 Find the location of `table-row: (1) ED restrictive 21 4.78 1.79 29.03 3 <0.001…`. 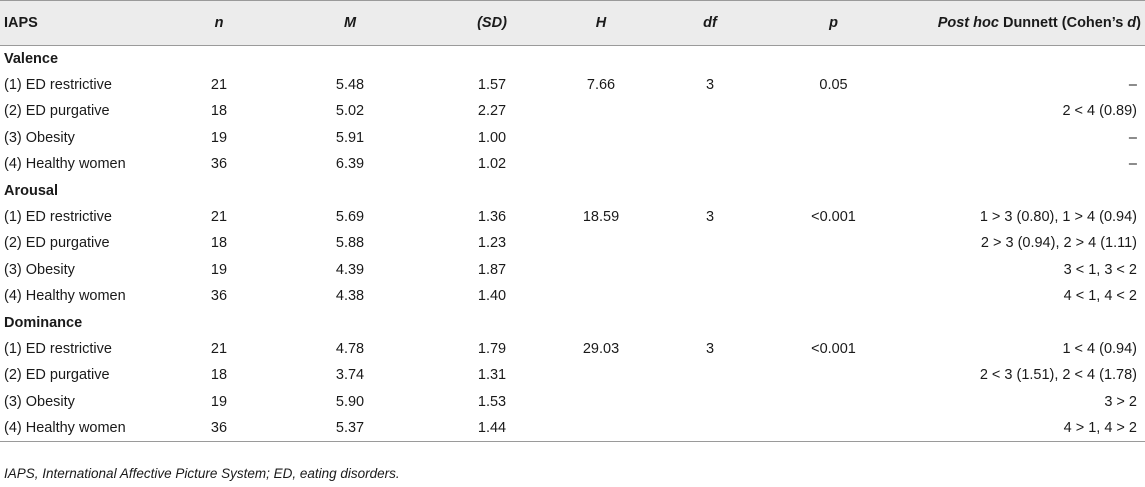

table-row: (1) ED restrictive 21 4.78 1.79 29.03 3 <0.001… is located at coordinates (572, 349).